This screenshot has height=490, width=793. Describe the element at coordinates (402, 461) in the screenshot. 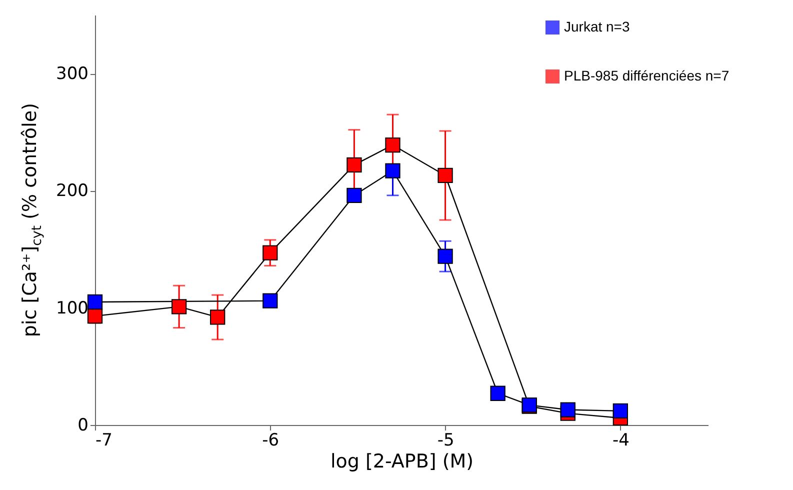

I see `x-axis-title: log [2-APB] (M)` at that location.